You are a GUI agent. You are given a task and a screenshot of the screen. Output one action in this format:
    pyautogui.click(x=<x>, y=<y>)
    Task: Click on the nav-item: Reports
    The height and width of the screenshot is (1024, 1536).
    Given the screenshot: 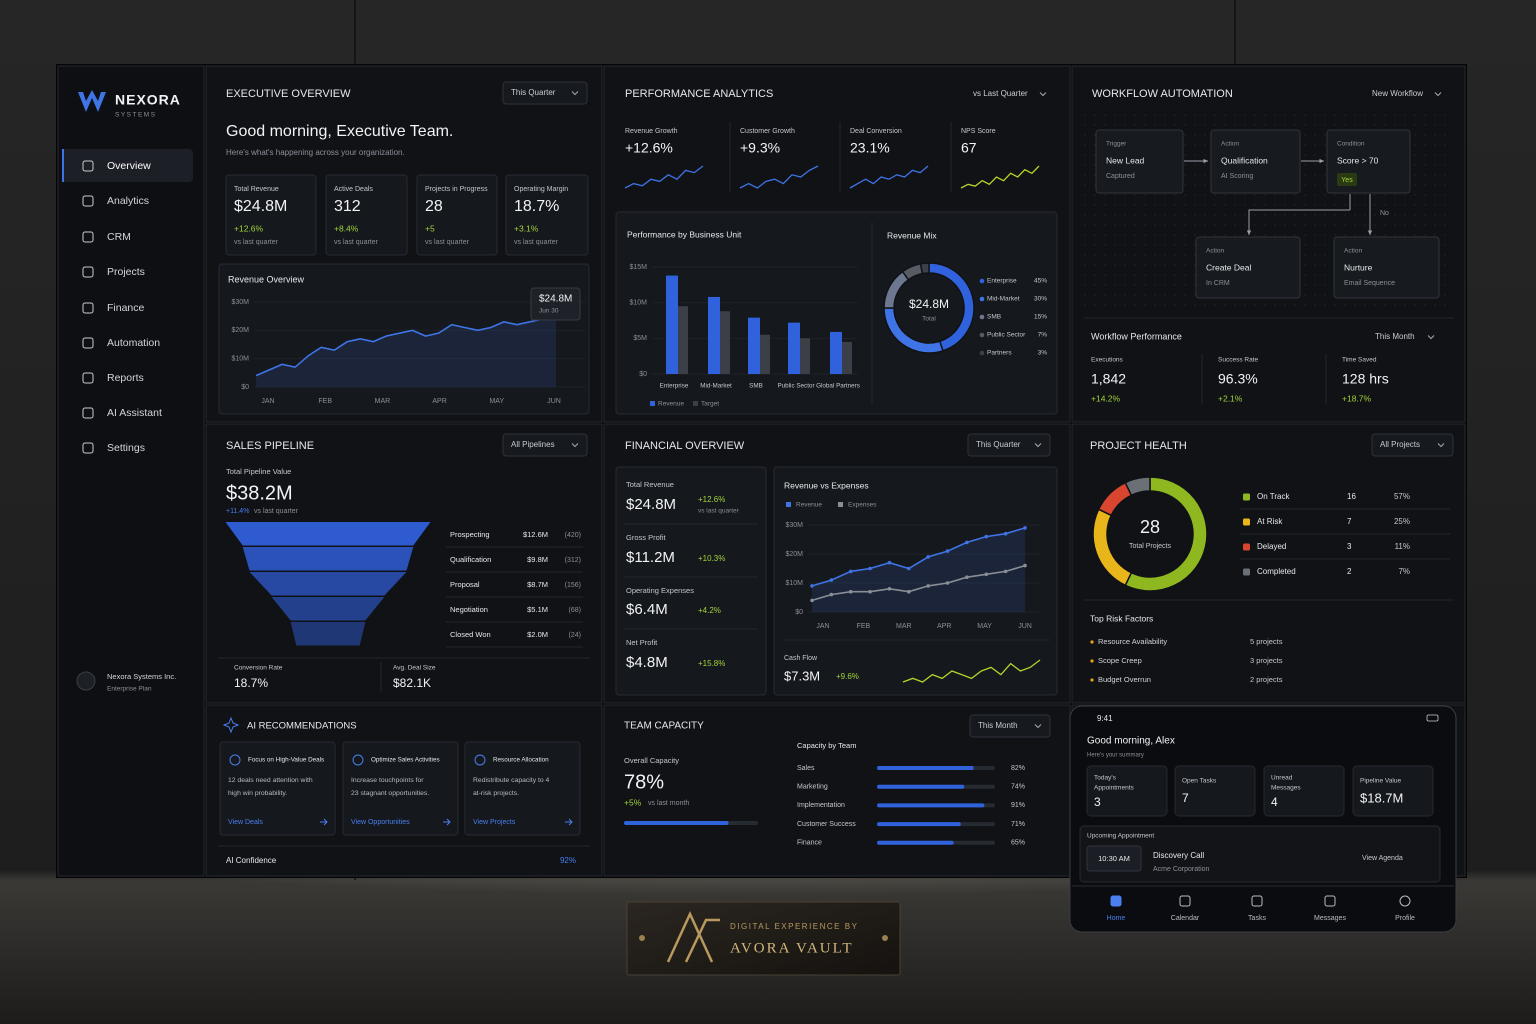 What is the action you would take?
    pyautogui.click(x=125, y=378)
    